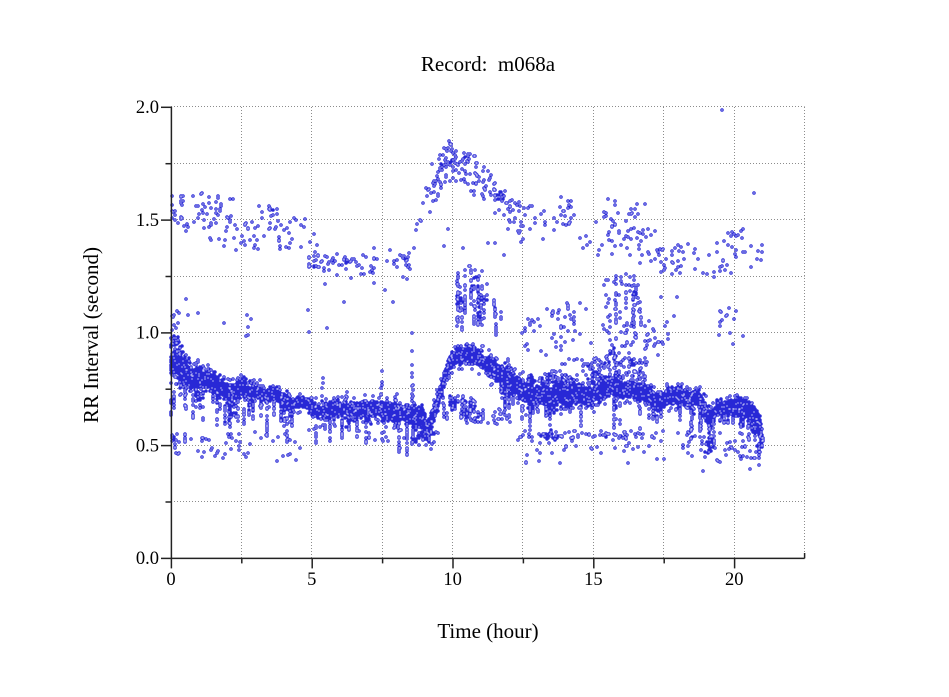 The image size is (949, 697). Describe the element at coordinates (91, 335) in the screenshot. I see `svg-text: RR Interval (second)` at that location.